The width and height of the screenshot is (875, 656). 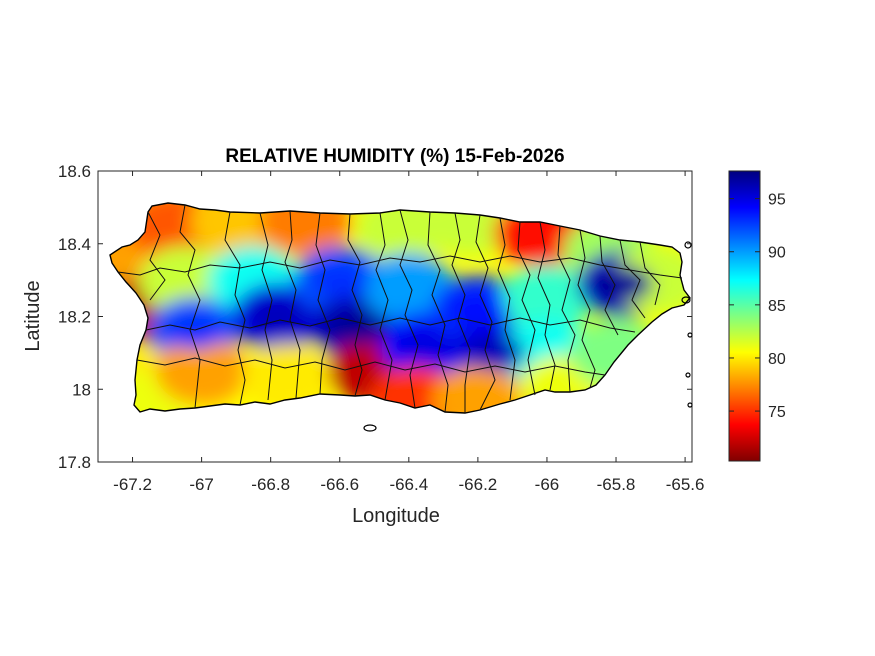 I want to click on y-tick-label: 18, so click(x=81, y=389).